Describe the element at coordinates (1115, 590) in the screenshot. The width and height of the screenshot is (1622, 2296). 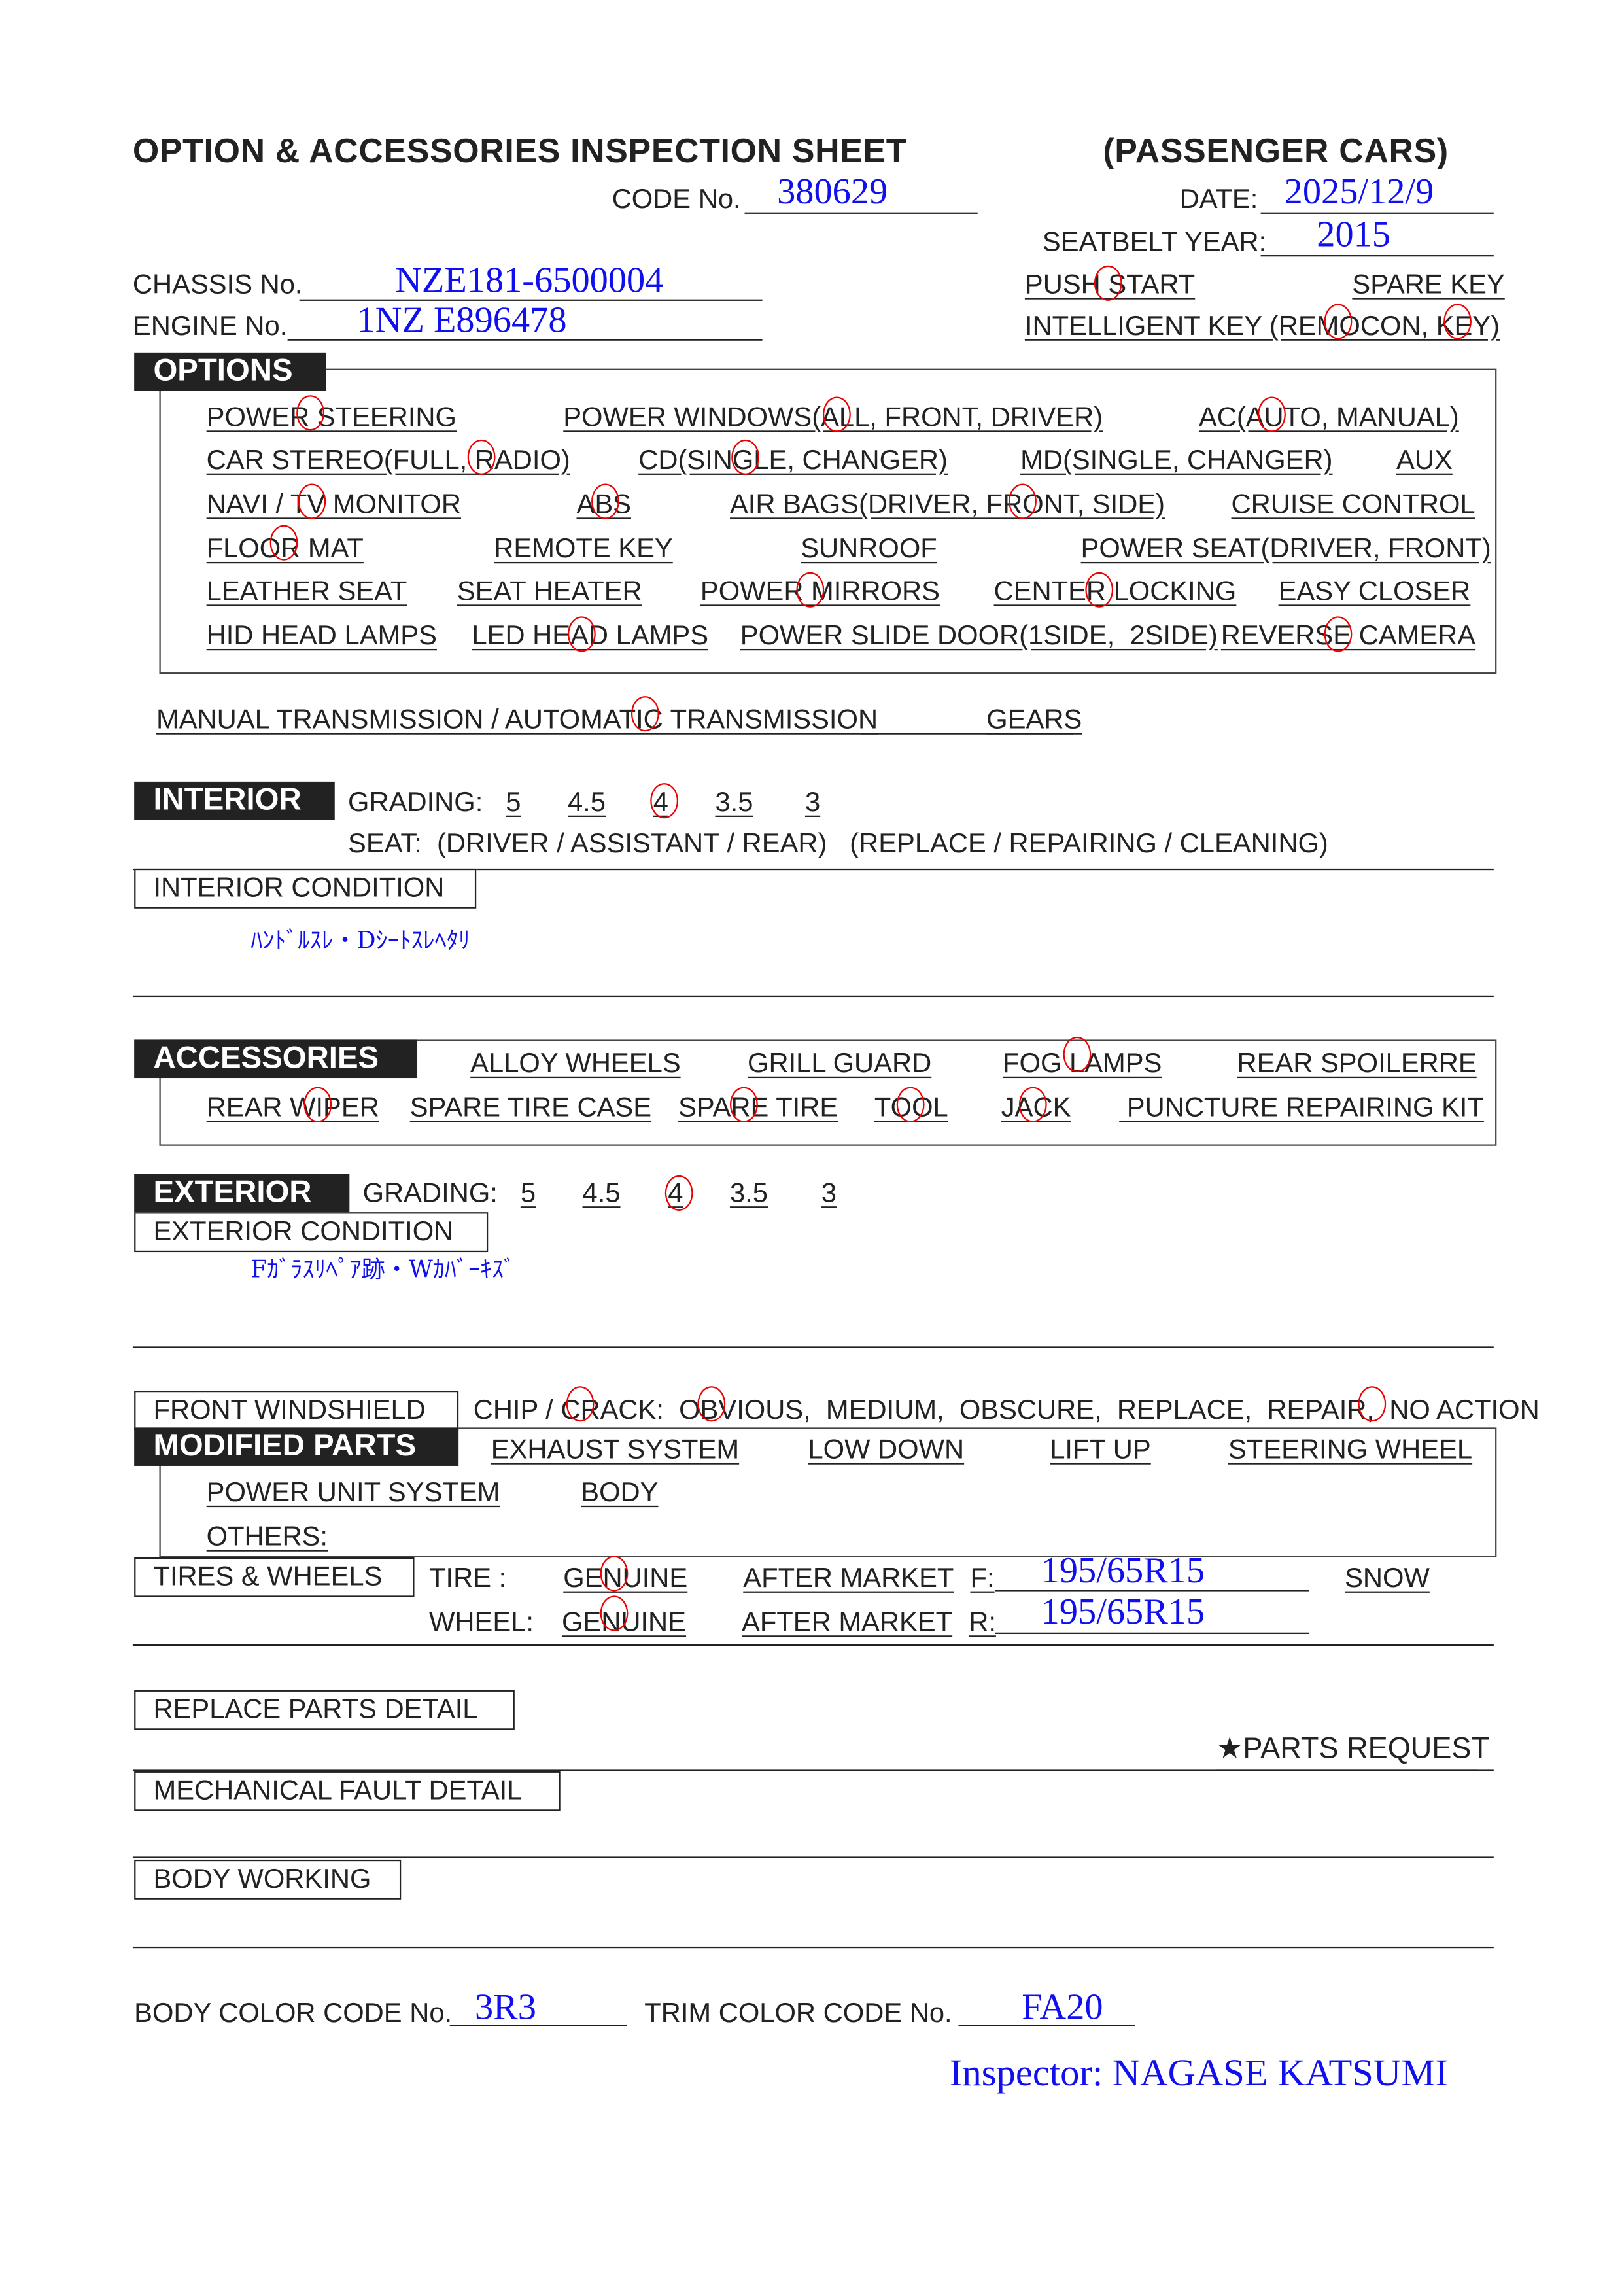
I see `option-item: CENTER LOCKING` at that location.